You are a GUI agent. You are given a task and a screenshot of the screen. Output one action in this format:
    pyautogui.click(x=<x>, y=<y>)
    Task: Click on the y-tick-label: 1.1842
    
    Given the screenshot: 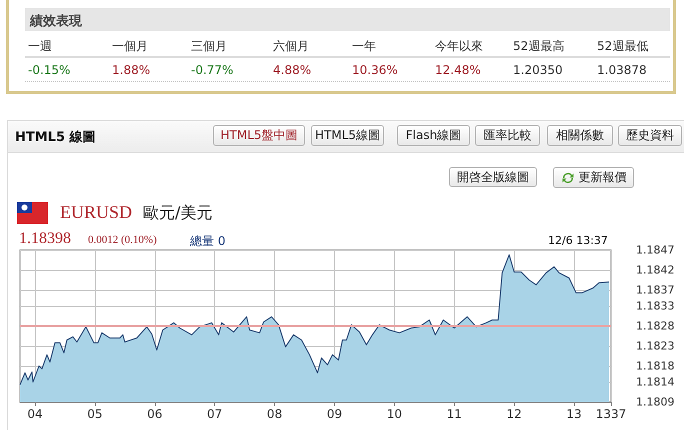 What is the action you would take?
    pyautogui.click(x=655, y=270)
    